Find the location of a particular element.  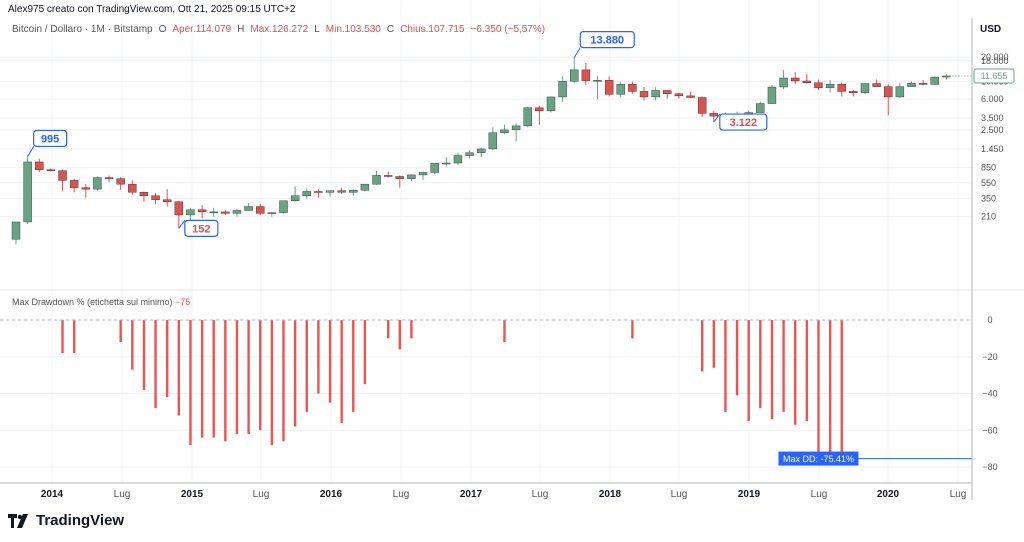

price-tick-label: 3.500 is located at coordinates (992, 118).